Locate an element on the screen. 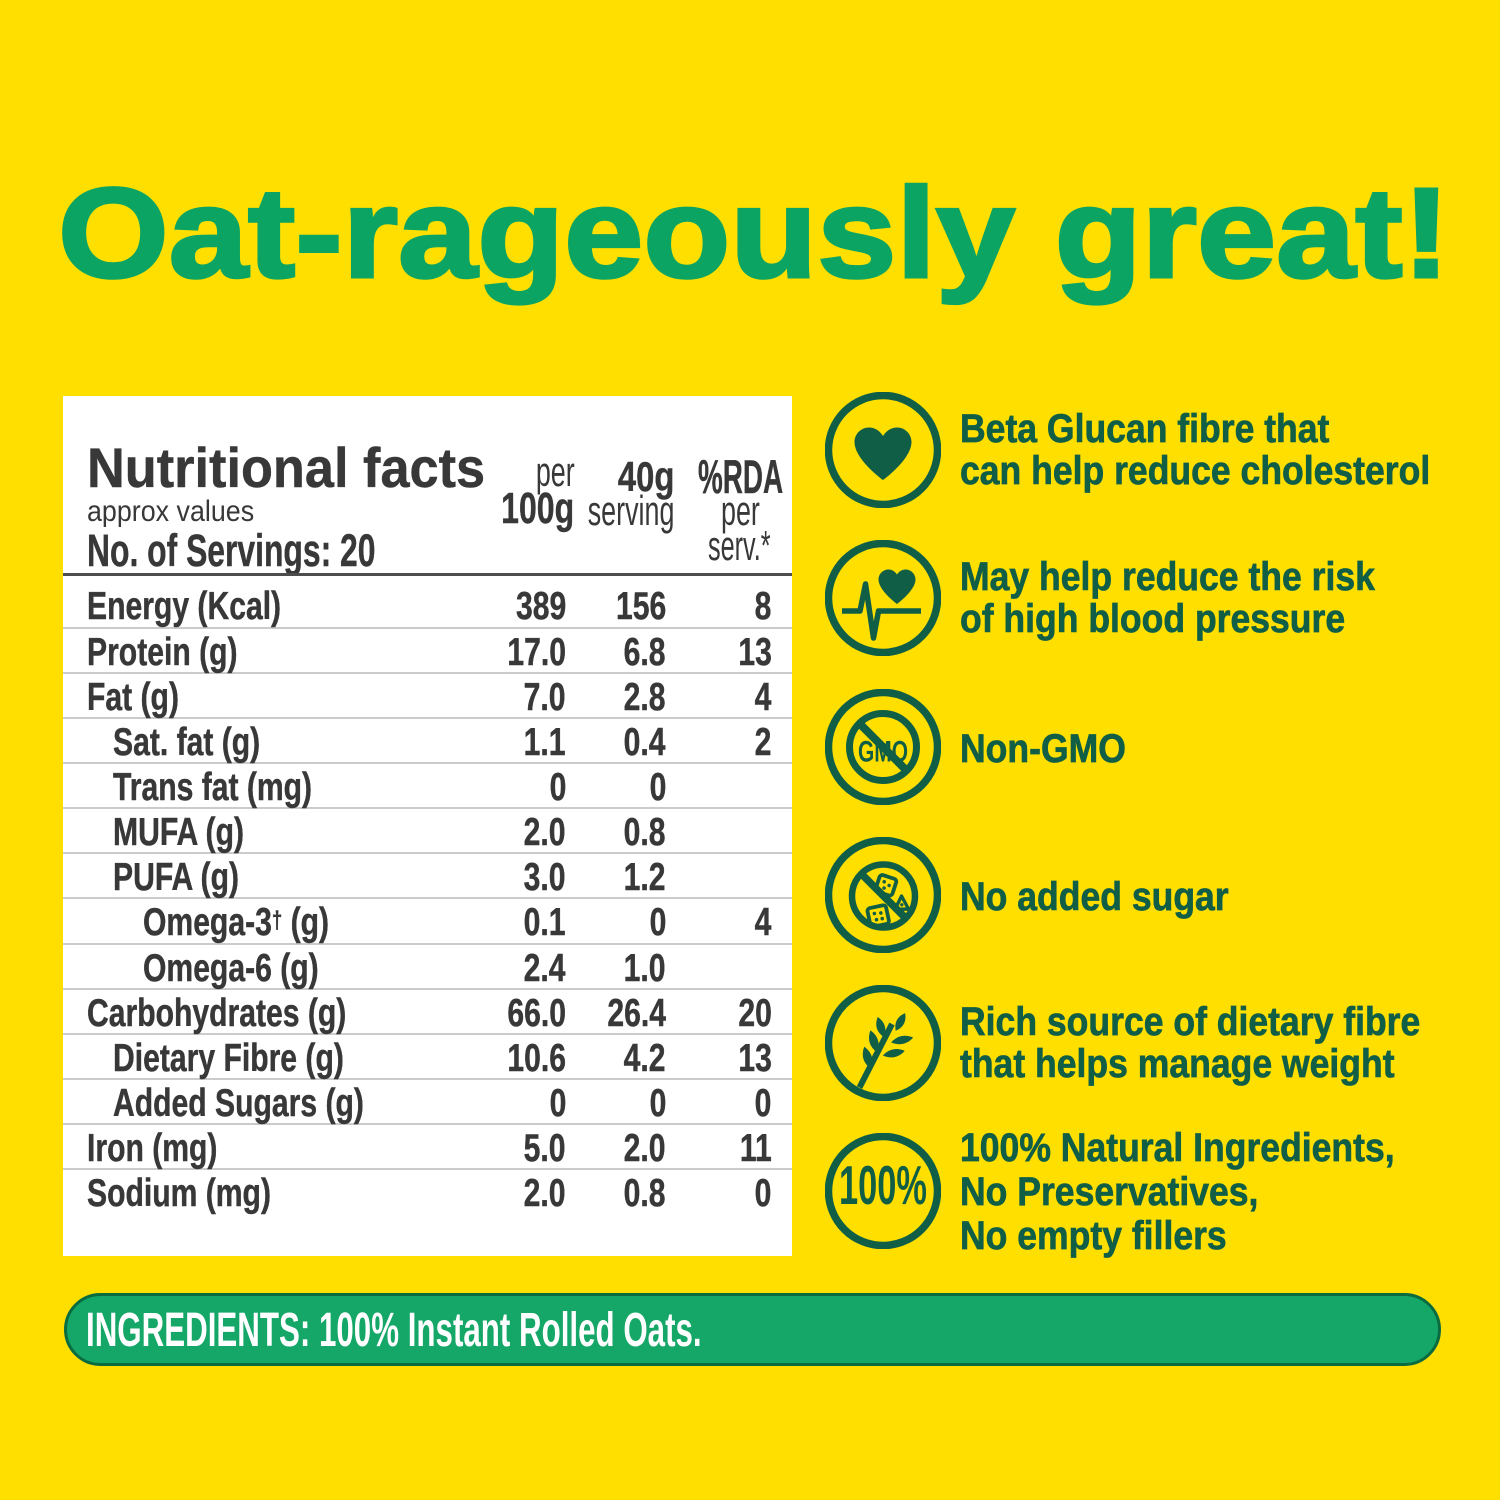 Image resolution: width=1500 pixels, height=1500 pixels. svg-text: GMO is located at coordinates (883, 752).